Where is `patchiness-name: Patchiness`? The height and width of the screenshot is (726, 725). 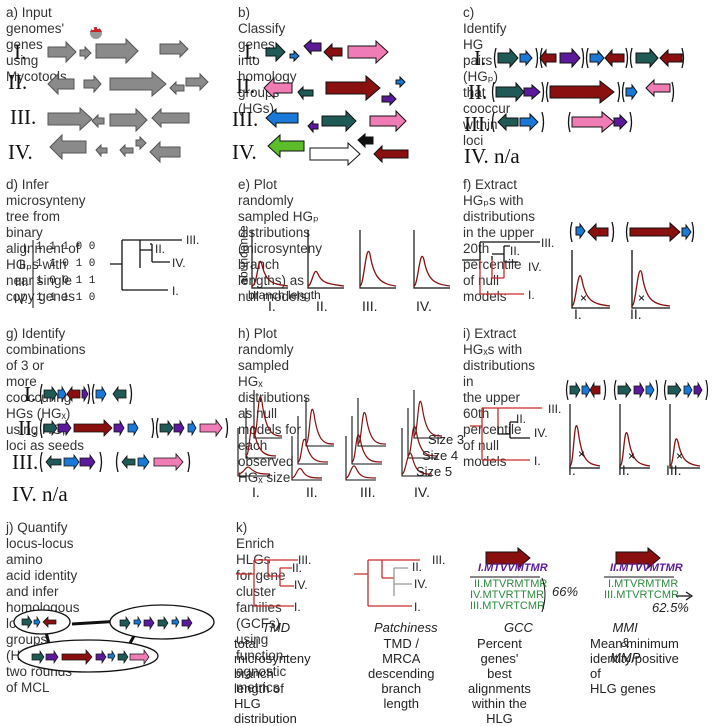
patchiness-name: Patchiness is located at coordinates (406, 627).